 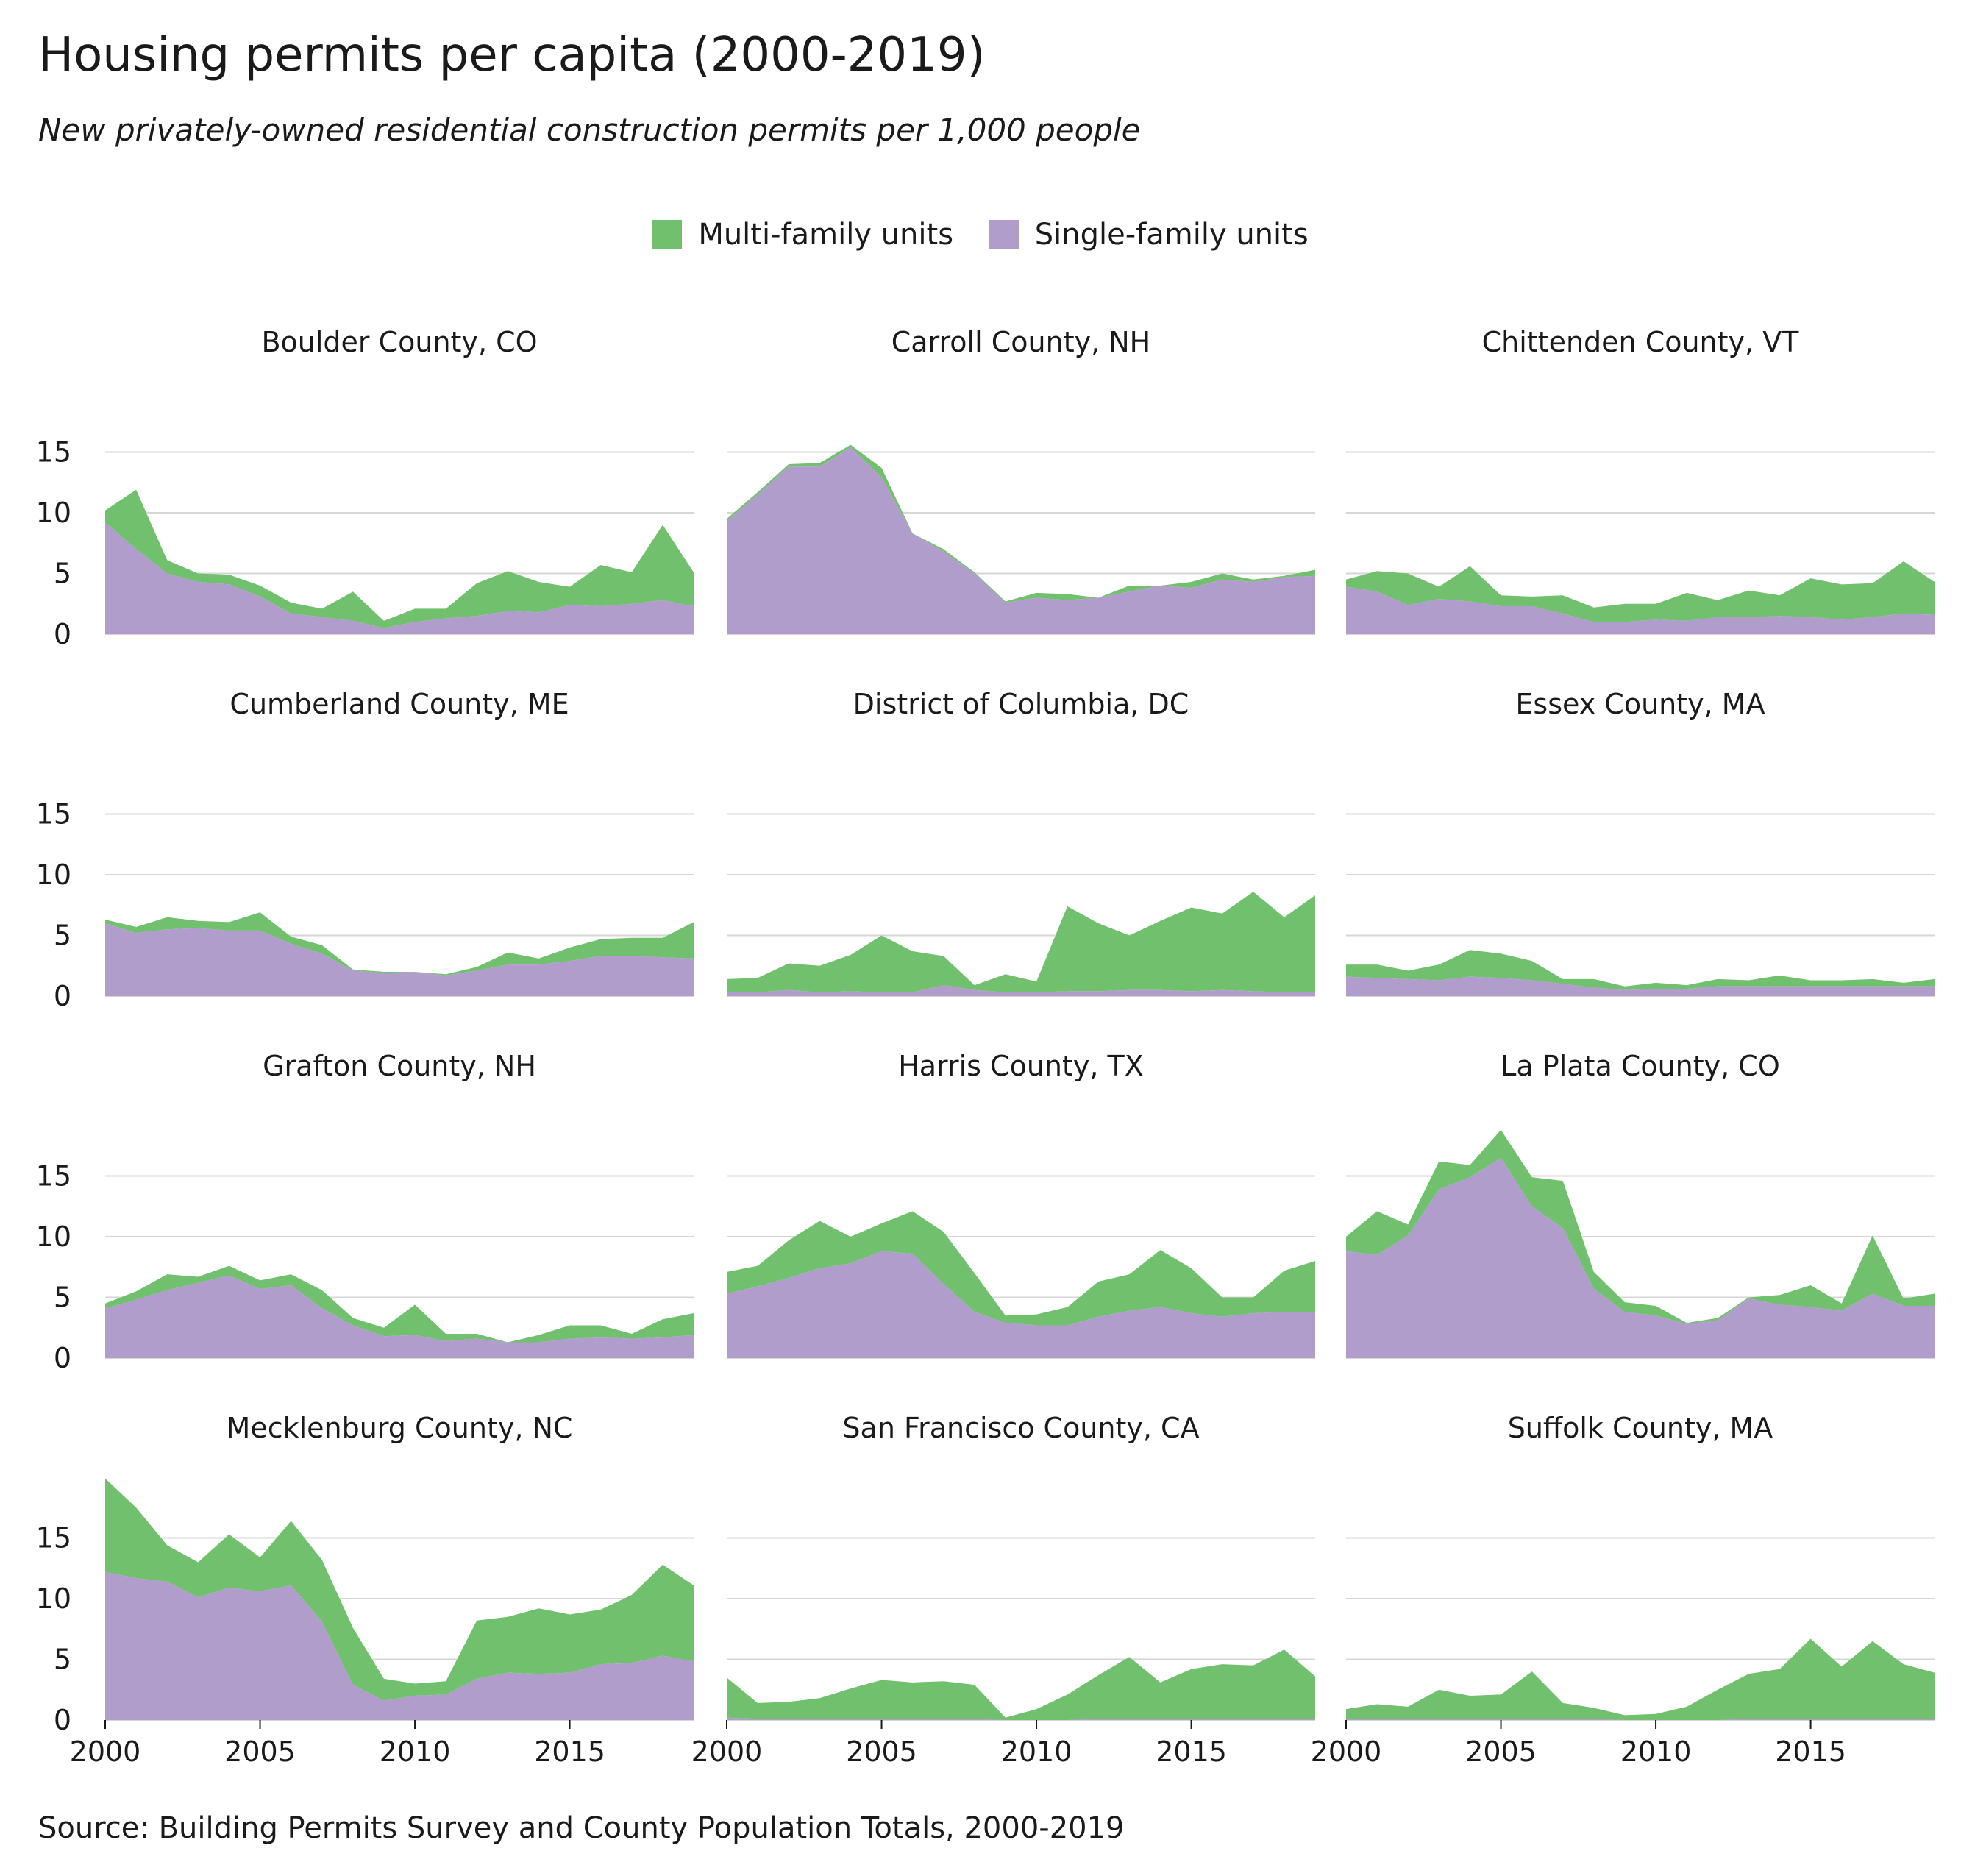 What do you see at coordinates (1021, 704) in the screenshot?
I see `panel-title-district-of-columbia-dc: District of Columbia, DC` at bounding box center [1021, 704].